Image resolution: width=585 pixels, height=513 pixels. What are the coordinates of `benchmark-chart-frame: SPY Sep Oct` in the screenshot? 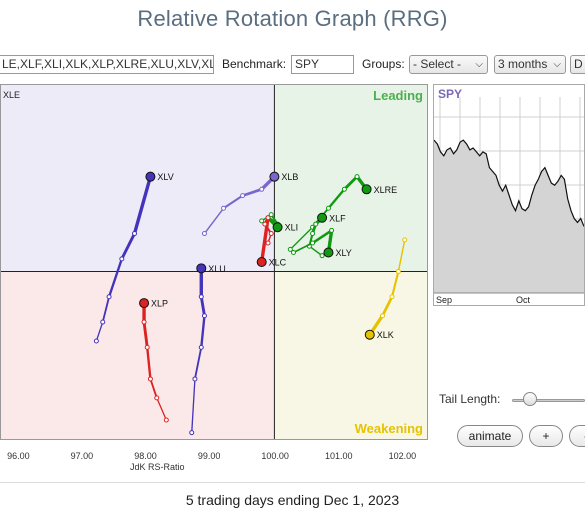 It's located at (509, 195).